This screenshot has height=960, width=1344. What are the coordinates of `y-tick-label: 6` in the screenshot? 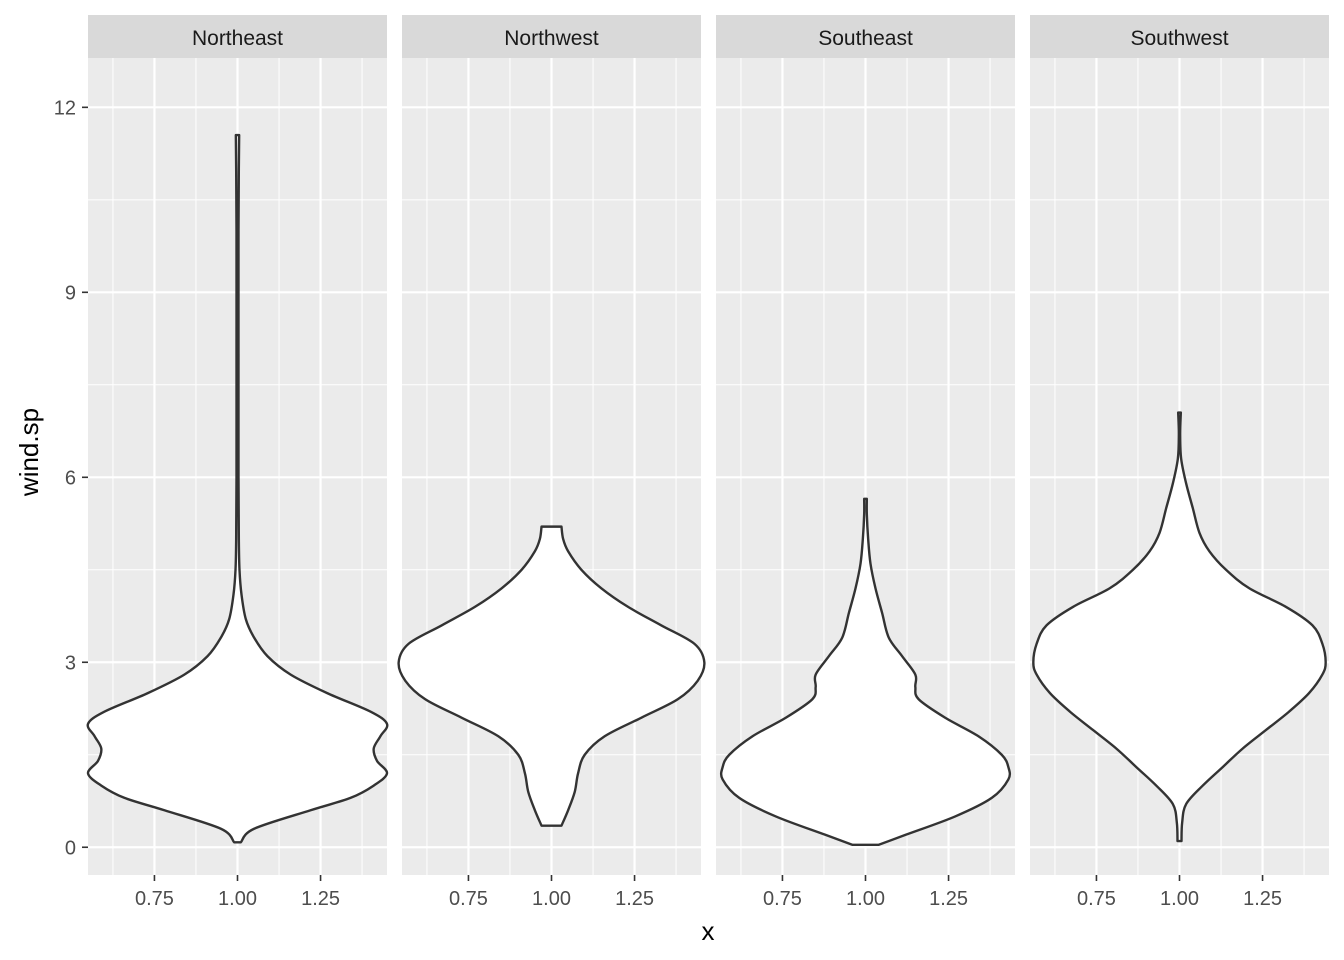 It's located at (70, 478).